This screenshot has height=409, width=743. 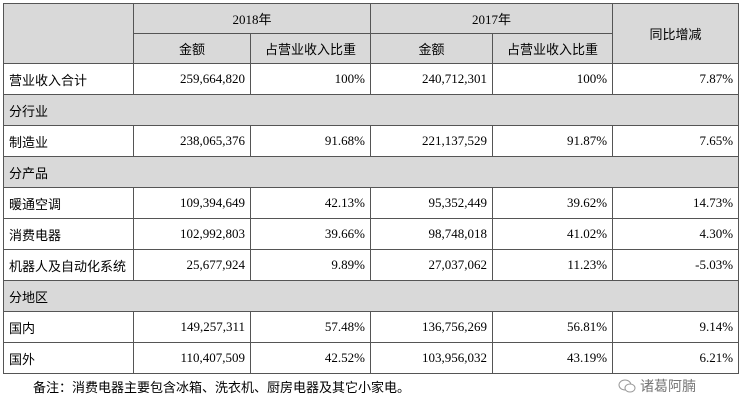 What do you see at coordinates (68, 327) in the screenshot?
I see `row-label: 国内` at bounding box center [68, 327].